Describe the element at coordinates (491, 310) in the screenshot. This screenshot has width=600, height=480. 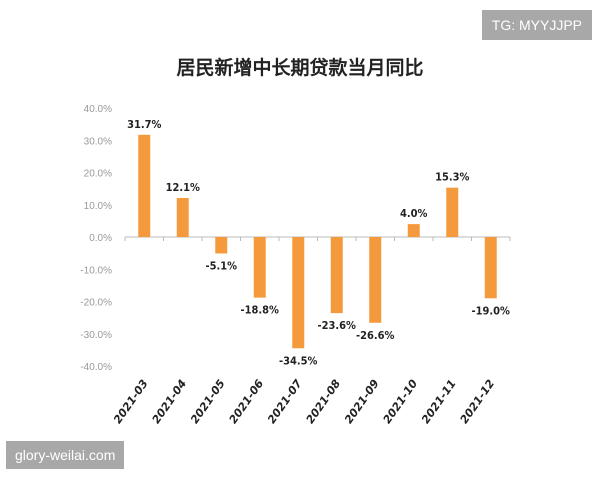
I see `data-label: -19.0%` at that location.